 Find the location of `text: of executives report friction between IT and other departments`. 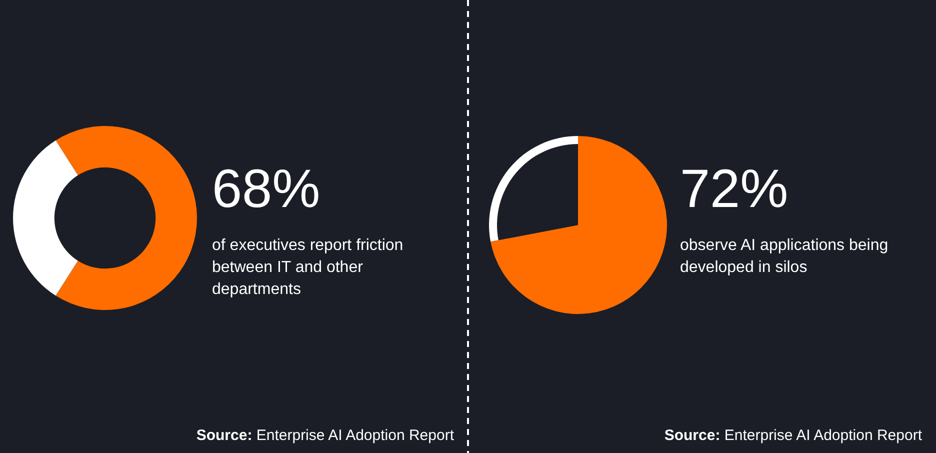

text: of executives report friction between IT and other departments is located at coordinates (308, 267).